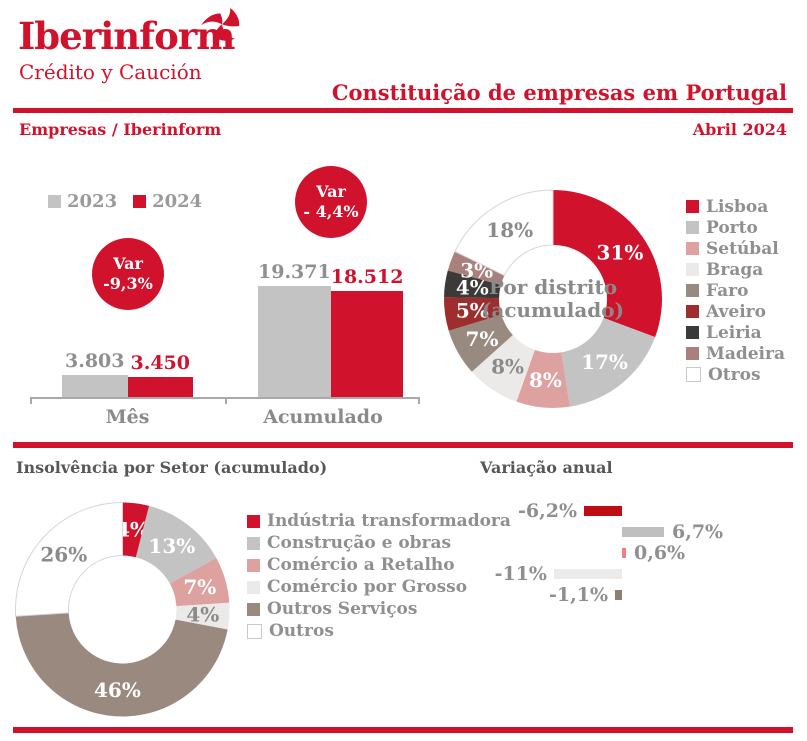 The width and height of the screenshot is (807, 741). Describe the element at coordinates (136, 530) in the screenshot. I see `donut-segment-ind-stria-transformadora` at that location.